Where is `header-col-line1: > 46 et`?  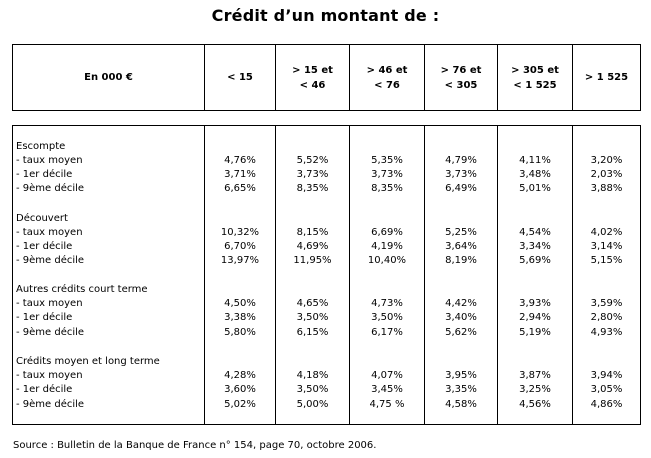
header-col-line1: > 46 et is located at coordinates (387, 70).